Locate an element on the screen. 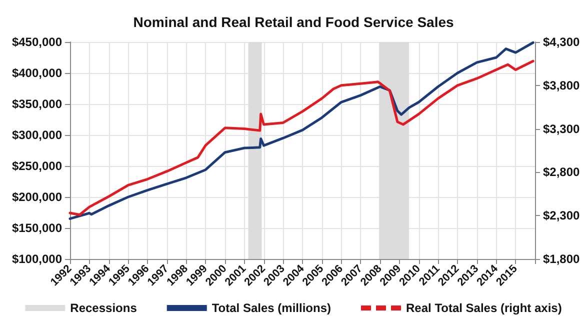  legend-label: Recessions is located at coordinates (104, 308).